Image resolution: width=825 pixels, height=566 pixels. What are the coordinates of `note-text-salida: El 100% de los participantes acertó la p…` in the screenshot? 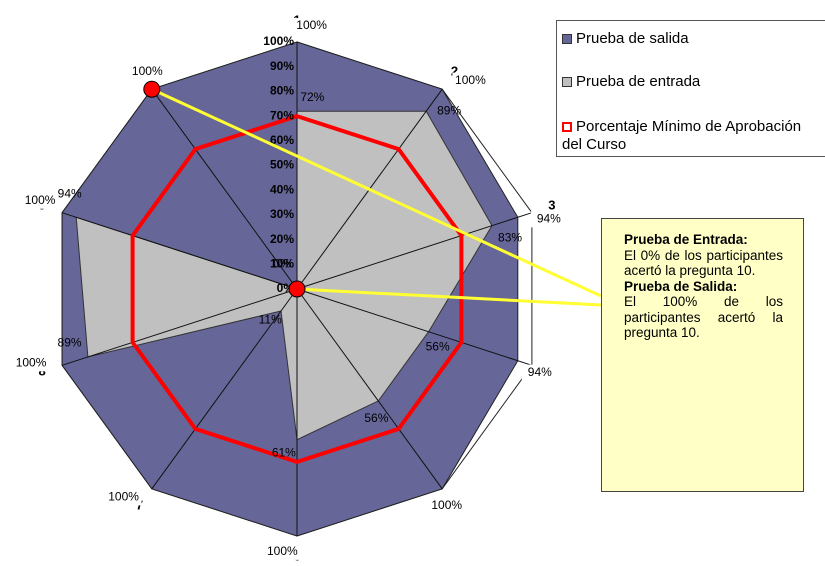 It's located at (703, 317).